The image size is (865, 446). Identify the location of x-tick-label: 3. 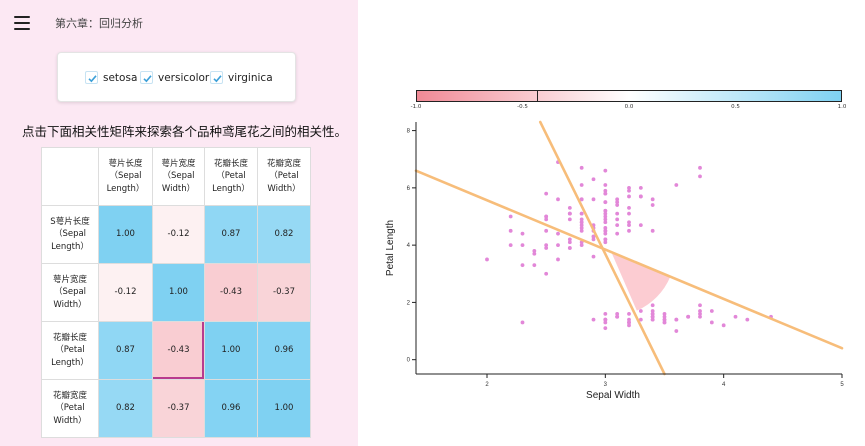
(606, 385).